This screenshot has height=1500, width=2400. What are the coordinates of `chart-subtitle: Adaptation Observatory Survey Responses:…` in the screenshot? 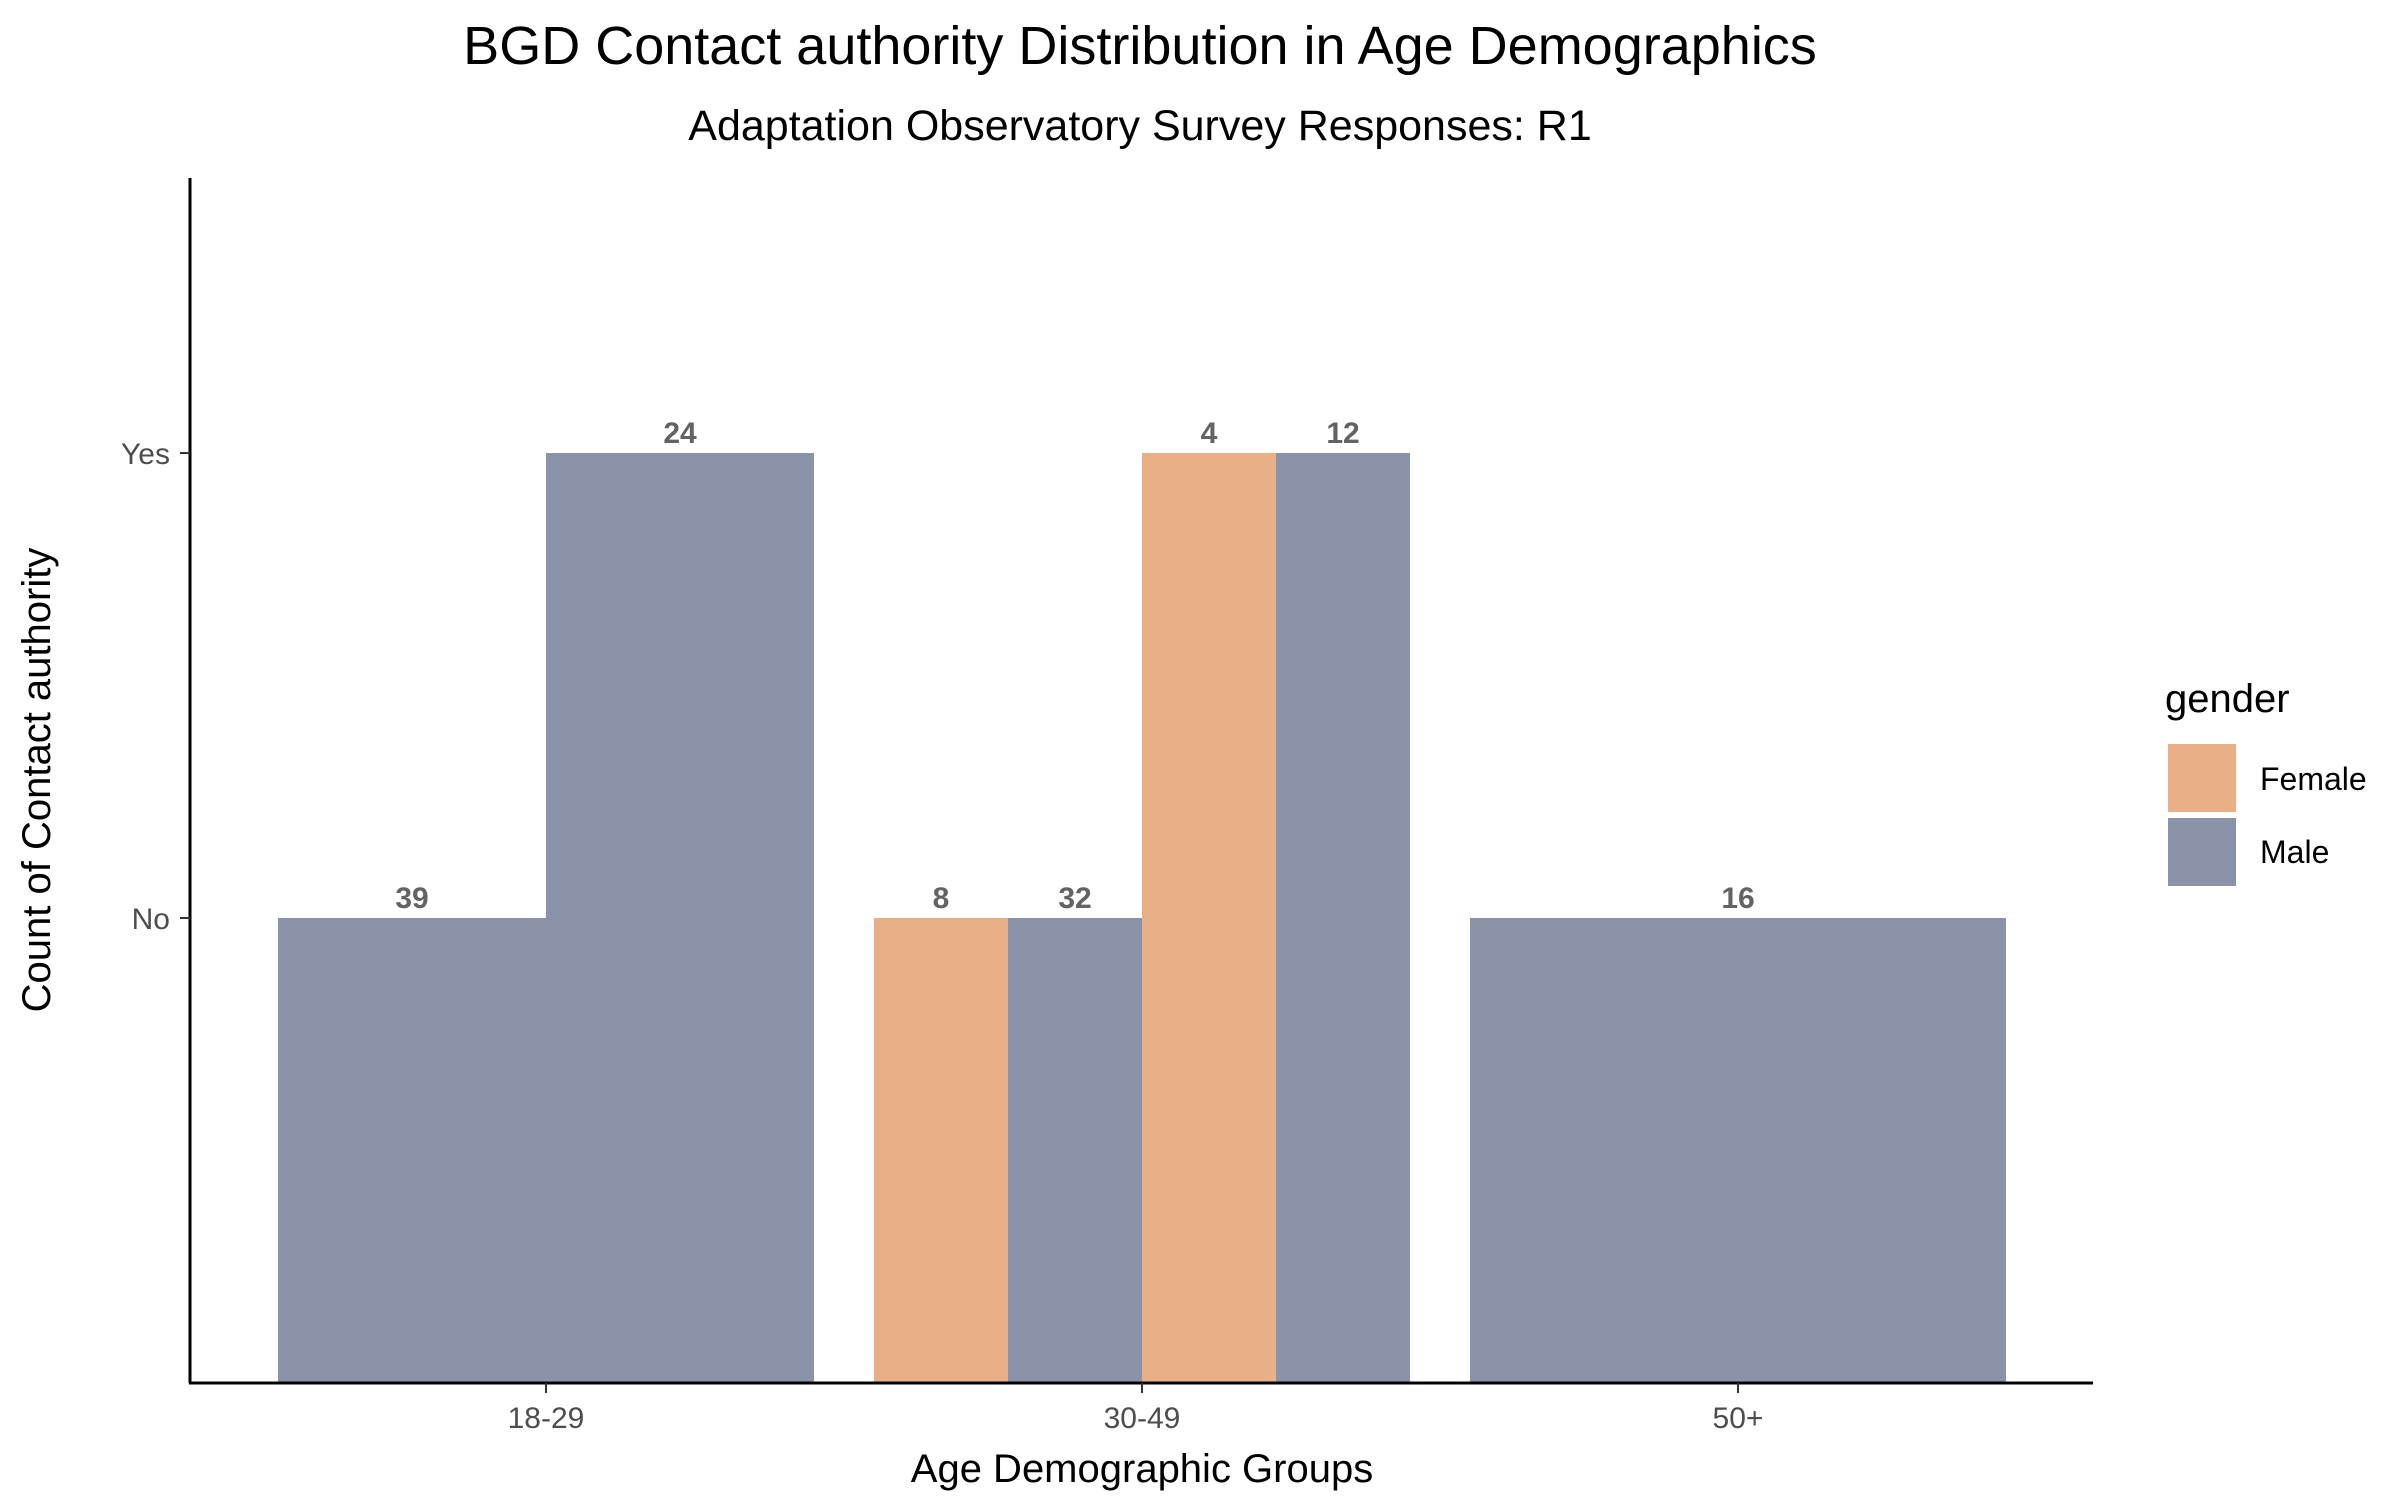 It's located at (1139, 126).